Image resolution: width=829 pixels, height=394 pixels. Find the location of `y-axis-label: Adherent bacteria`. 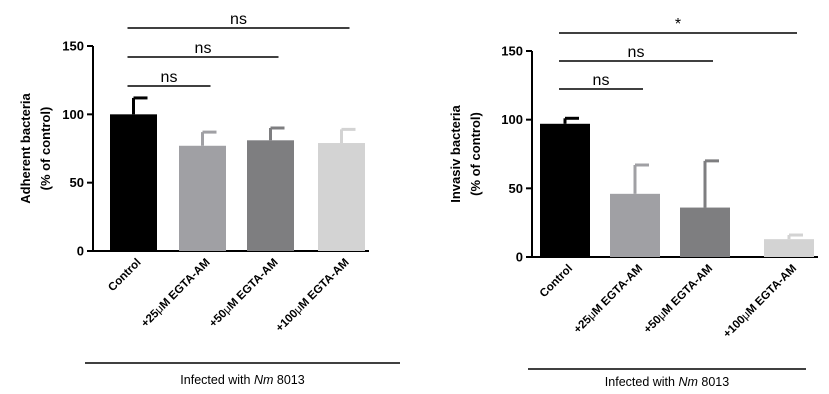

y-axis-label: Adherent bacteria is located at coordinates (25, 147).